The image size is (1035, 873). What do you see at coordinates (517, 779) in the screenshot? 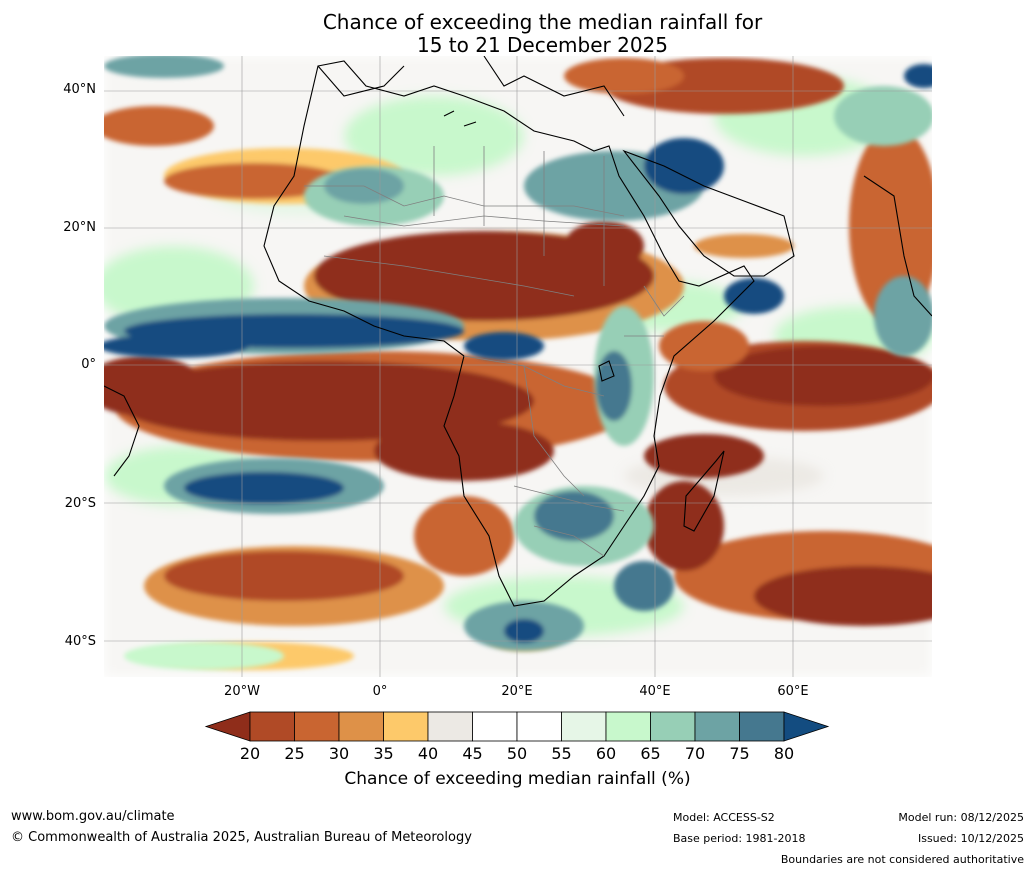
I see `colorbar-label: Chance of exceeding median rainfall (%)` at bounding box center [517, 779].